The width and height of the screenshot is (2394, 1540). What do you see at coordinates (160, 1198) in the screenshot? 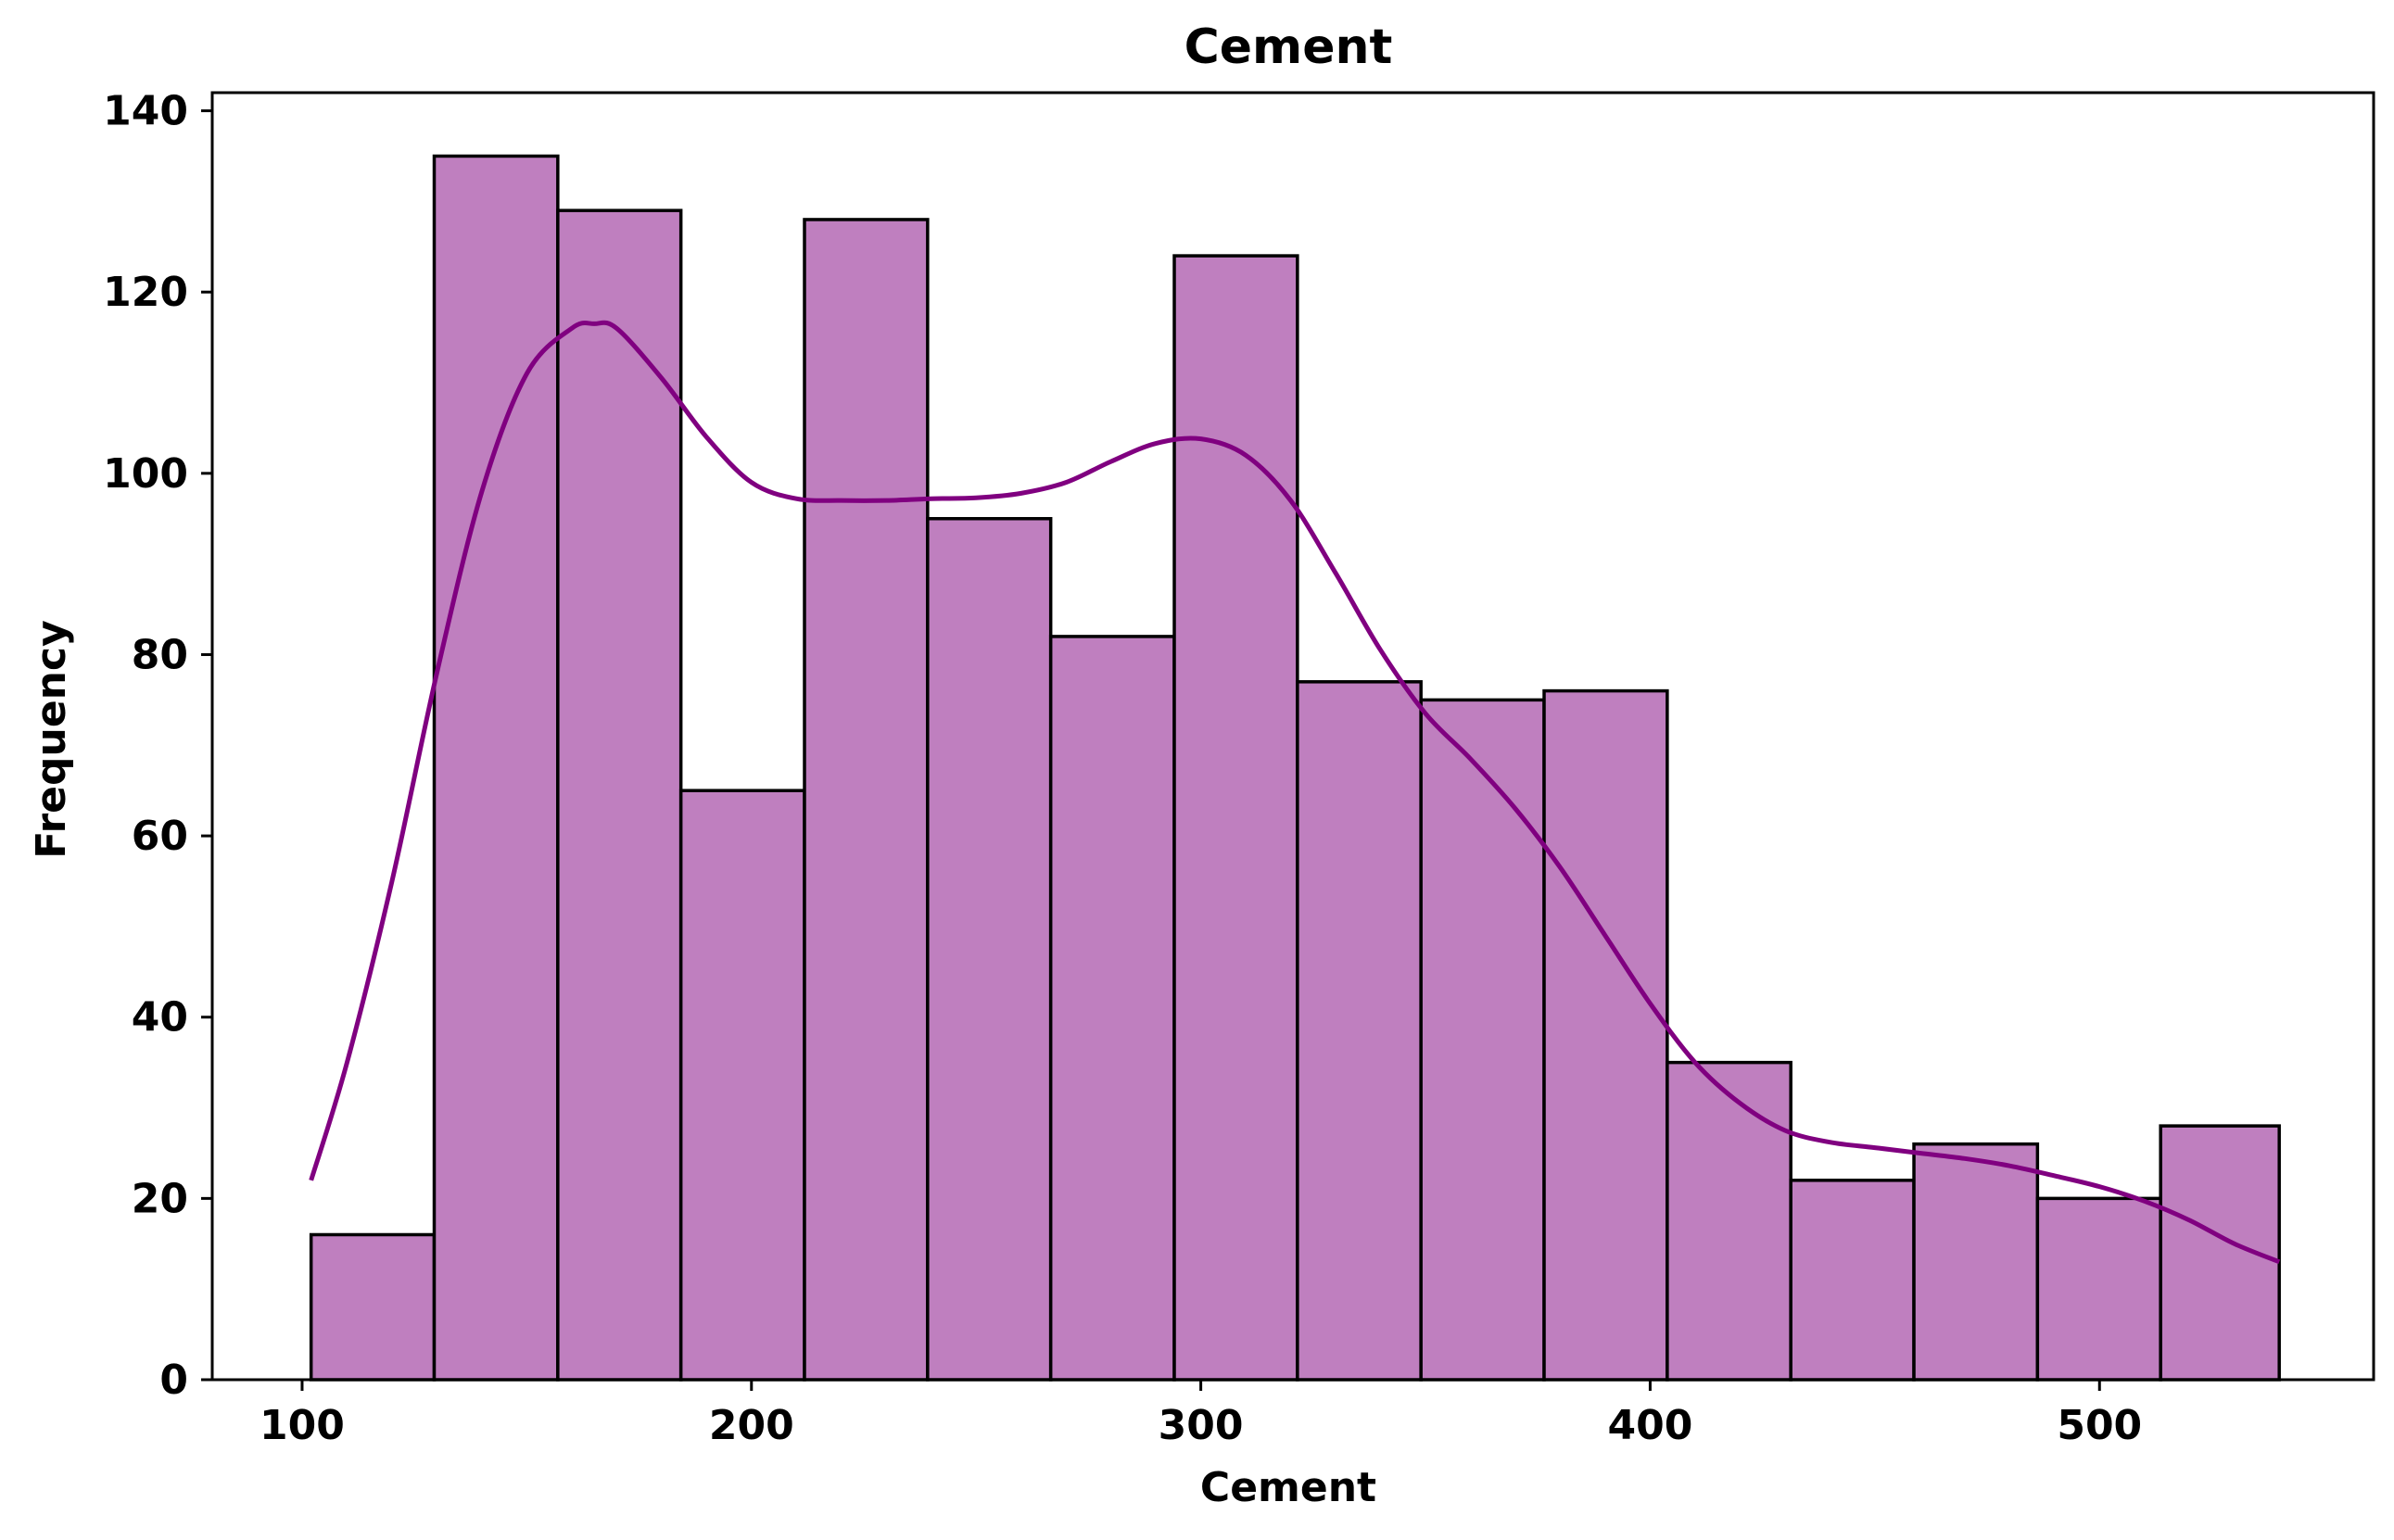
I see `y-tick-label: 20` at bounding box center [160, 1198].